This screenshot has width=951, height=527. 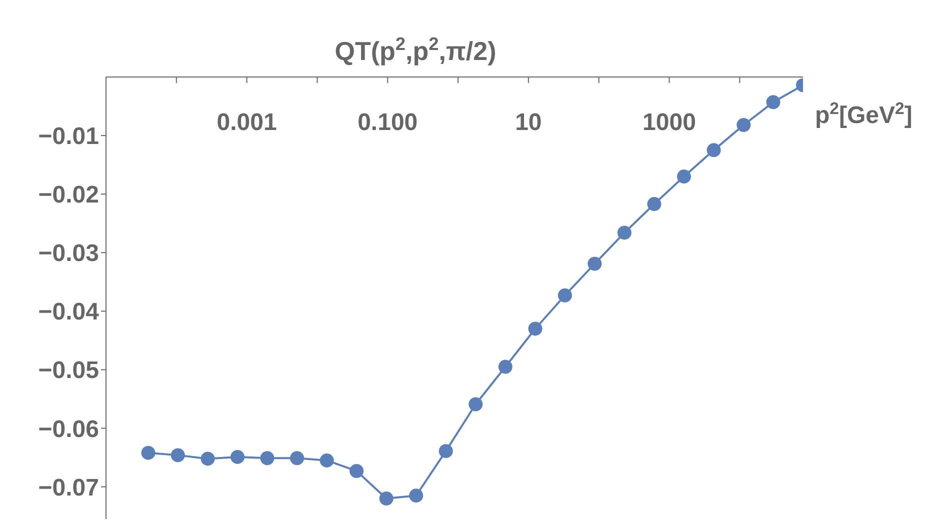 What do you see at coordinates (528, 122) in the screenshot?
I see `x-tick-label: 10` at bounding box center [528, 122].